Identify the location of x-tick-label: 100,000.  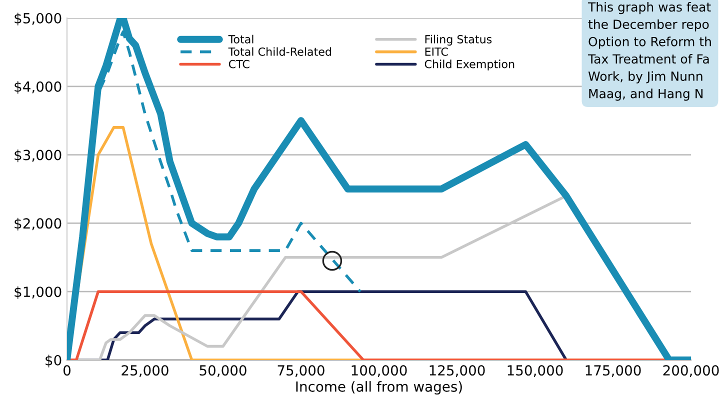
(379, 371).